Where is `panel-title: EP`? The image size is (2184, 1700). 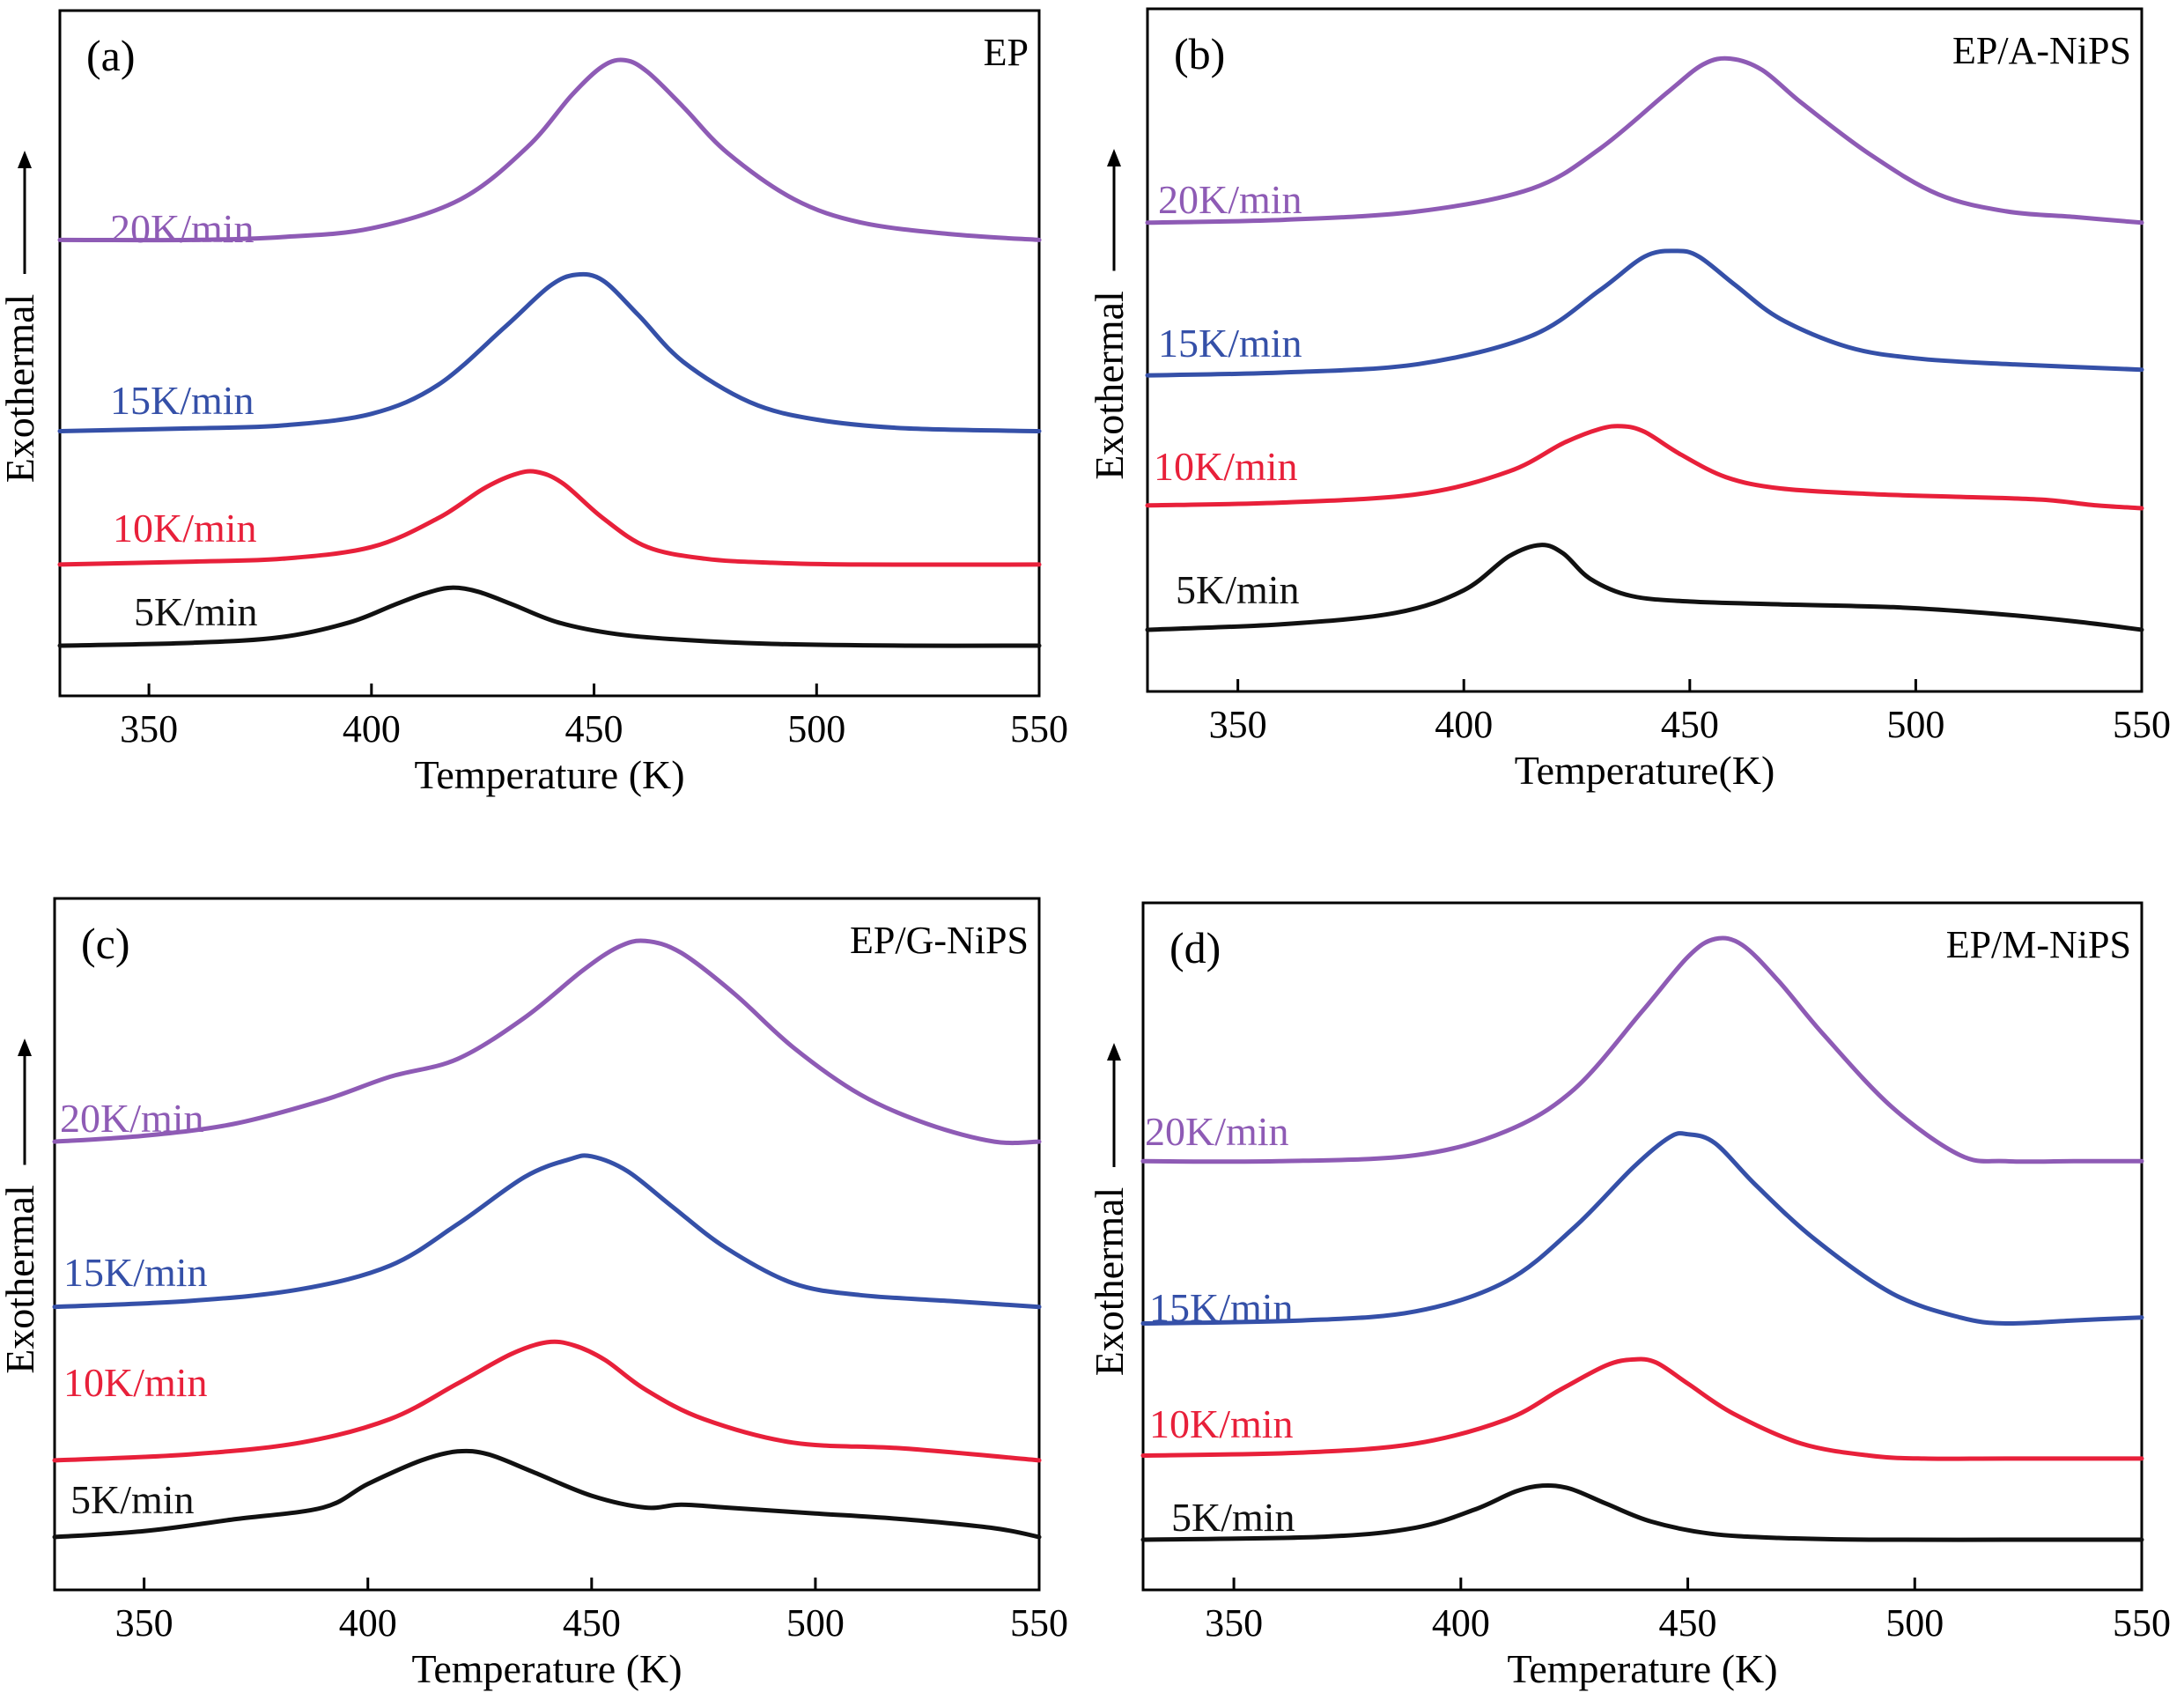
panel-title: EP is located at coordinates (1006, 52).